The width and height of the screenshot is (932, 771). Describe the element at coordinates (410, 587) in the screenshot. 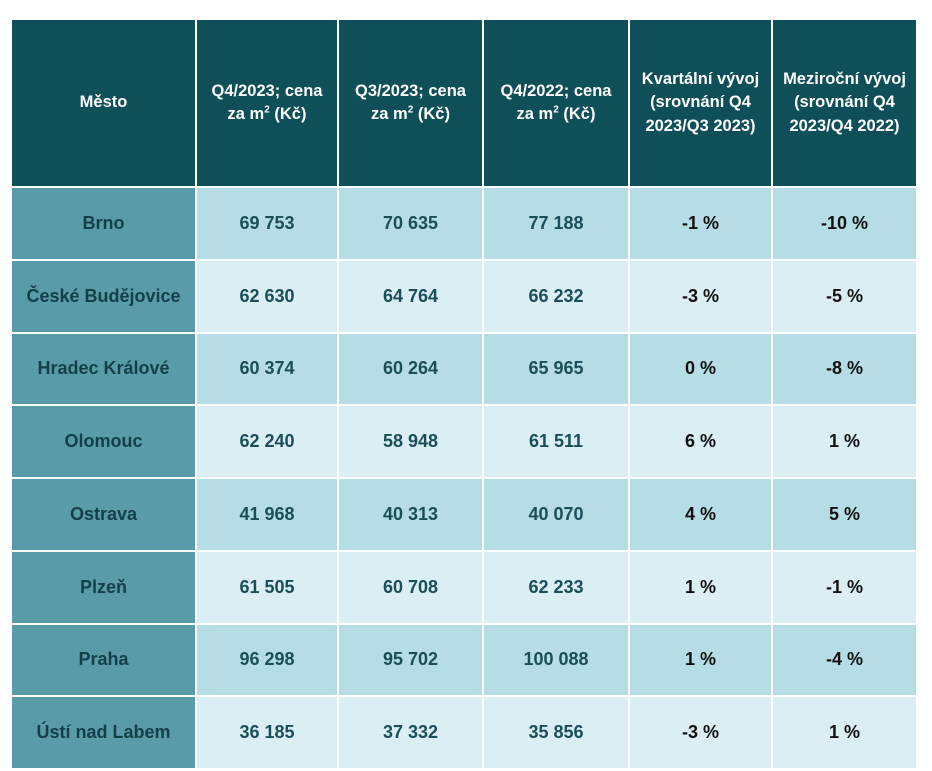

I see `data-cell: 60 708` at that location.